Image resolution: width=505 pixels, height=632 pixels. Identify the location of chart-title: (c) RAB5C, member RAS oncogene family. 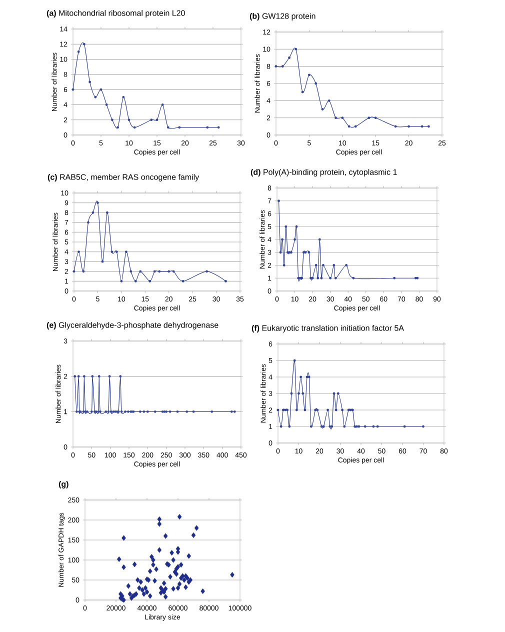
(124, 178).